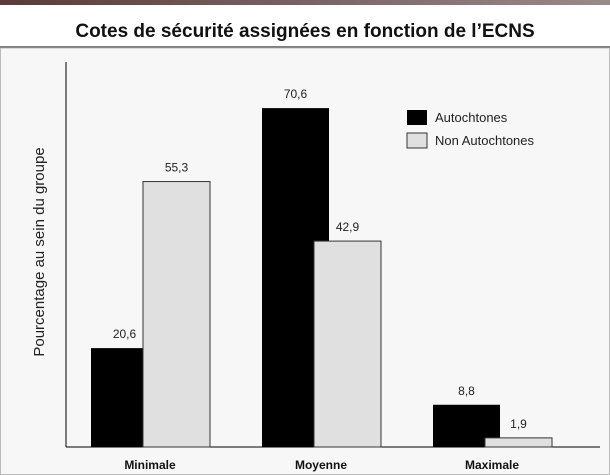  I want to click on top-band, so click(305, 2).